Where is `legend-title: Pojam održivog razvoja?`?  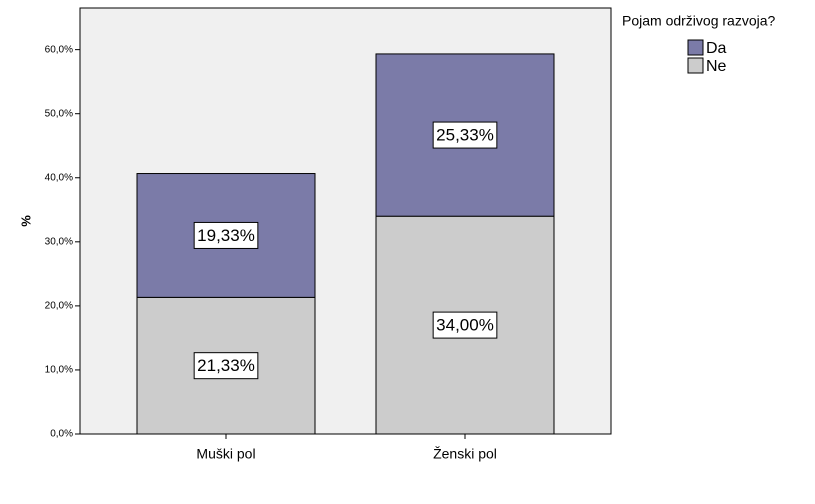 legend-title: Pojam održivog razvoja? is located at coordinates (699, 21).